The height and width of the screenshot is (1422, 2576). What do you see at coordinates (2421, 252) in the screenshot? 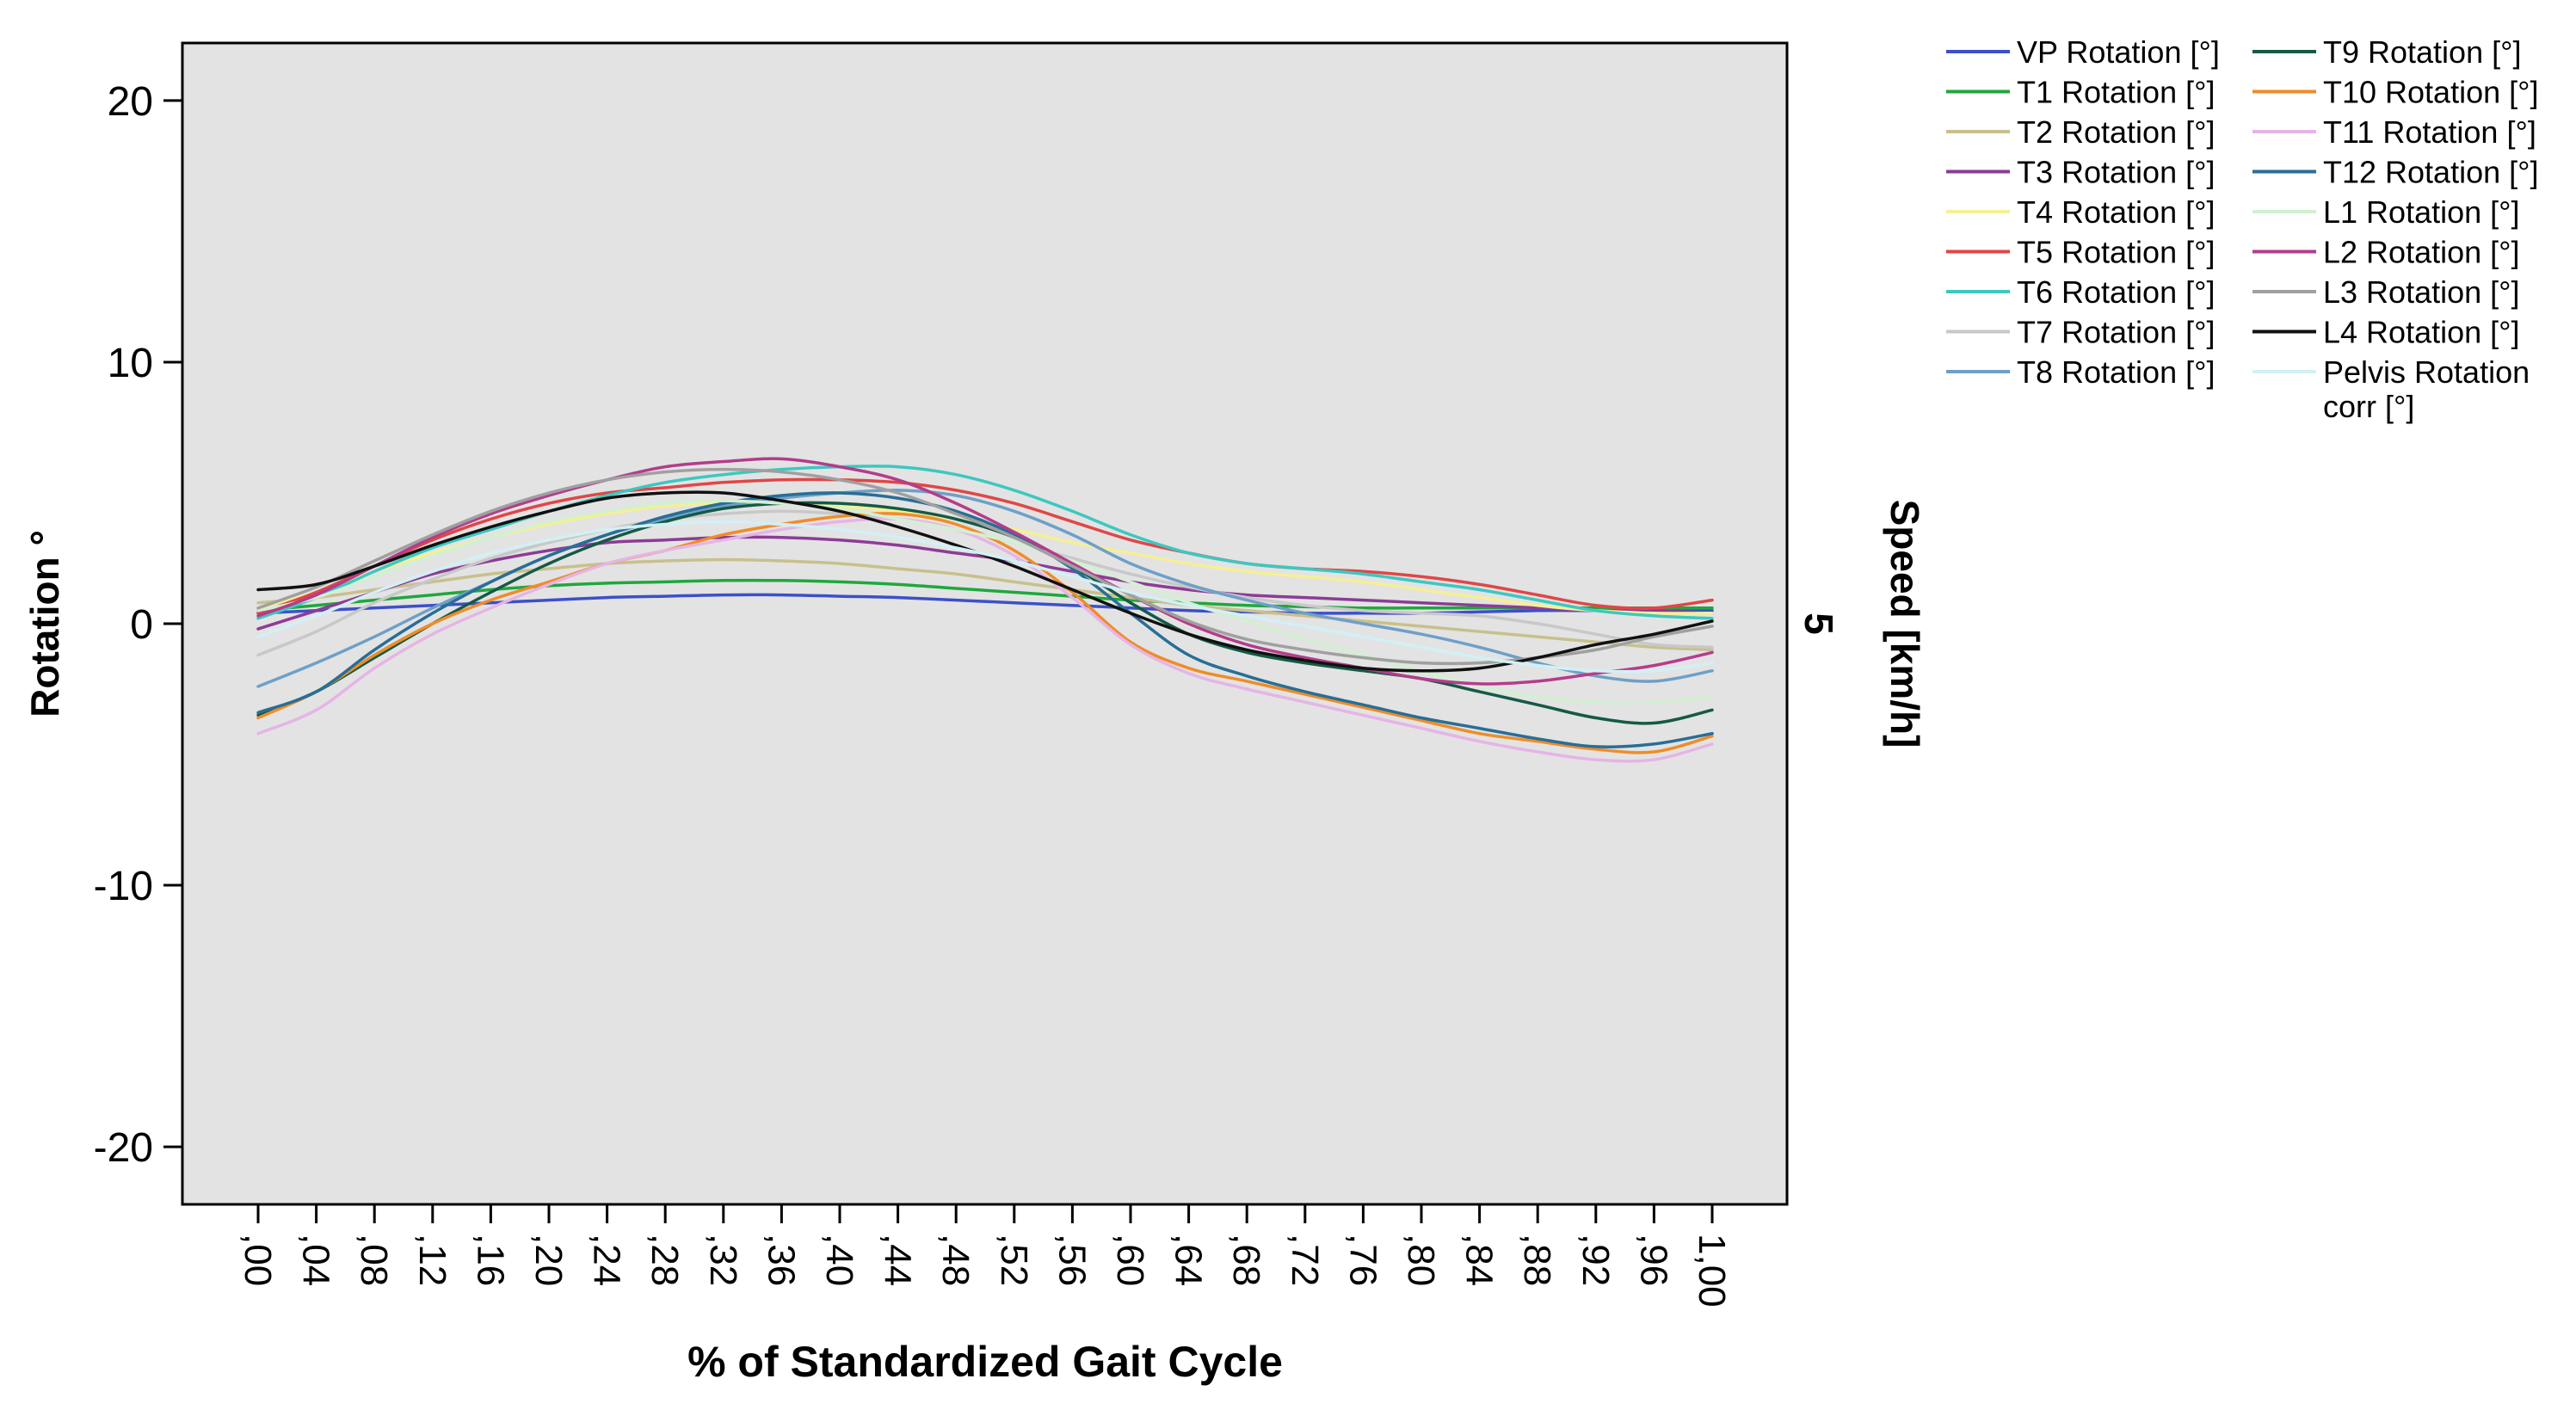
I see `legend-label: L2 Rotation [°]` at bounding box center [2421, 252].